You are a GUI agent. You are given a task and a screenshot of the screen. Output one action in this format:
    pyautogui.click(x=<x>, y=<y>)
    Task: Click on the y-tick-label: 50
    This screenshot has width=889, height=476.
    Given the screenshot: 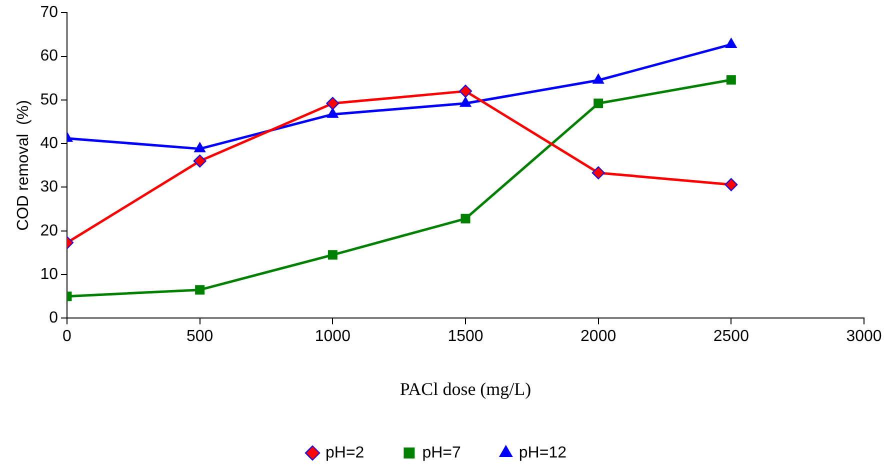 What is the action you would take?
    pyautogui.click(x=49, y=99)
    